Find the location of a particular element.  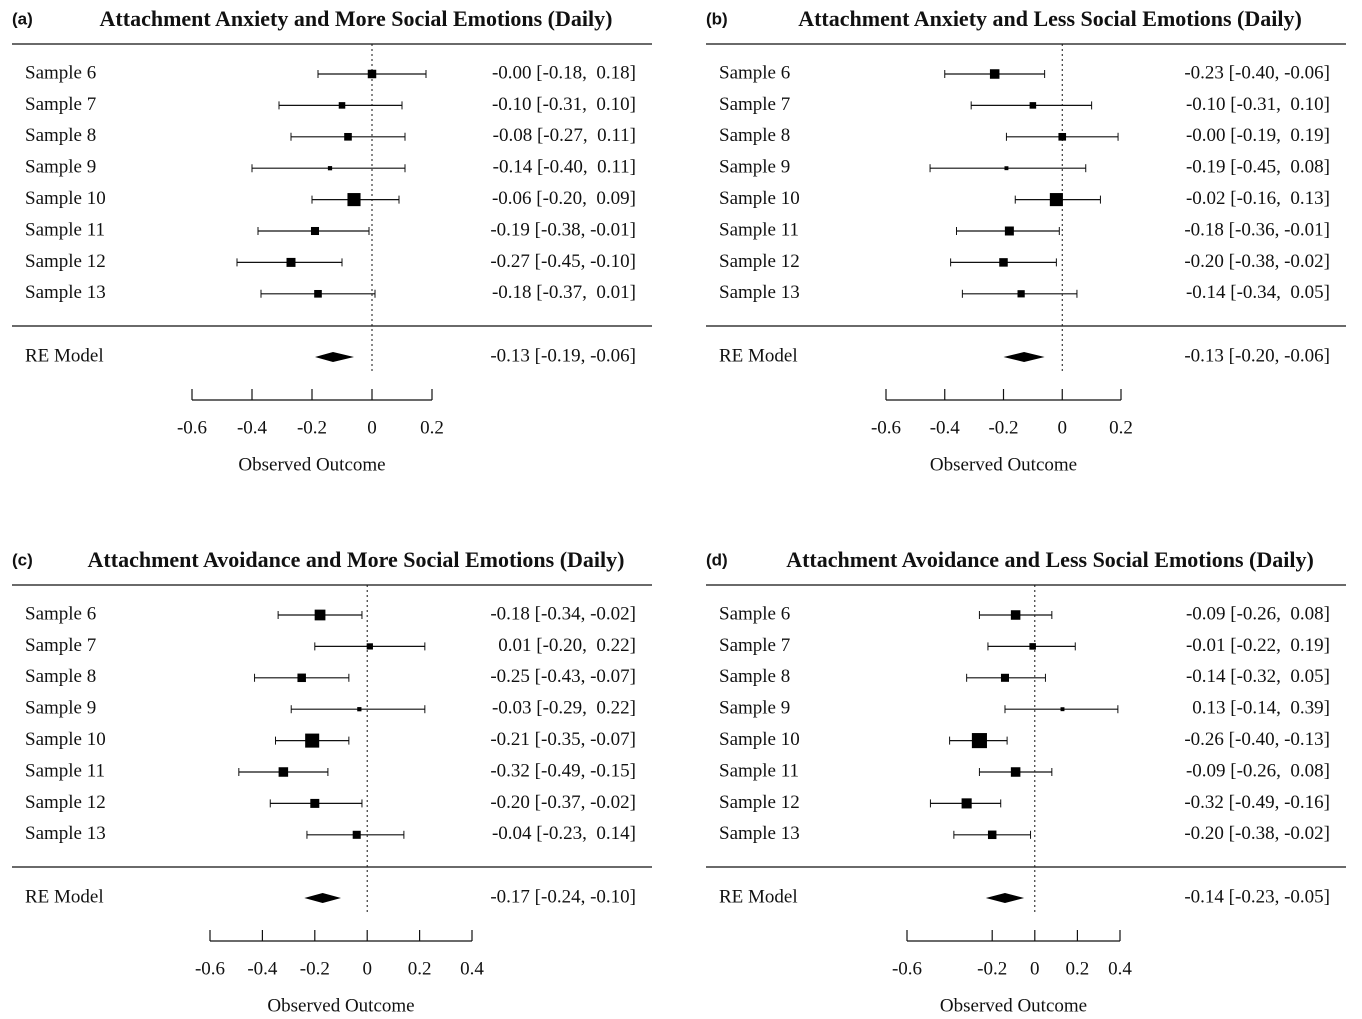

study-estimate: -0.14 [-0.32, 0.05] is located at coordinates (1258, 676).